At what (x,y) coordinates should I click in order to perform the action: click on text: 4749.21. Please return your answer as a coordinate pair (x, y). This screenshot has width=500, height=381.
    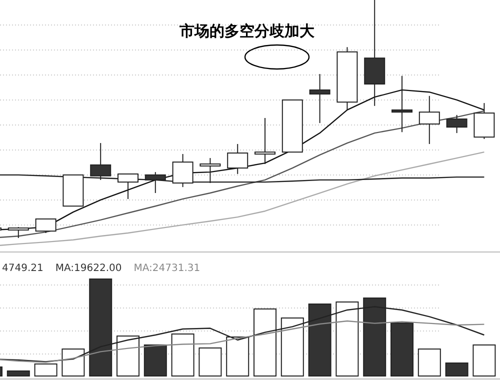
    Looking at the image, I should click on (23, 268).